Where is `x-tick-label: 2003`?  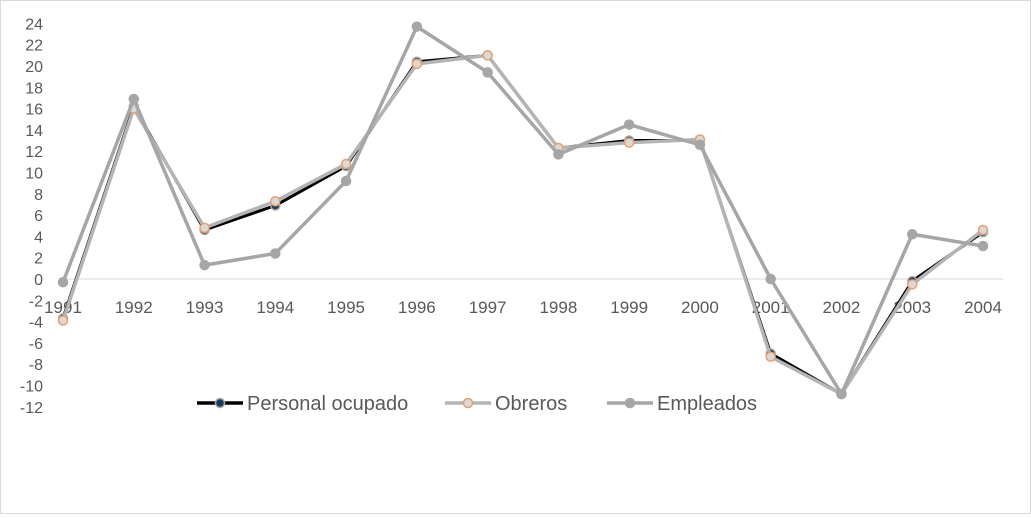
x-tick-label: 2003 is located at coordinates (912, 307).